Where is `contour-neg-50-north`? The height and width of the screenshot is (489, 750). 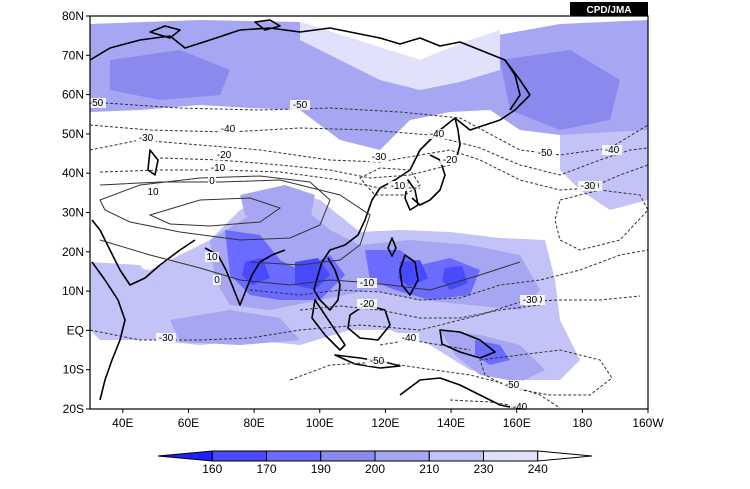
contour-neg-50-north is located at coordinates (369, 128).